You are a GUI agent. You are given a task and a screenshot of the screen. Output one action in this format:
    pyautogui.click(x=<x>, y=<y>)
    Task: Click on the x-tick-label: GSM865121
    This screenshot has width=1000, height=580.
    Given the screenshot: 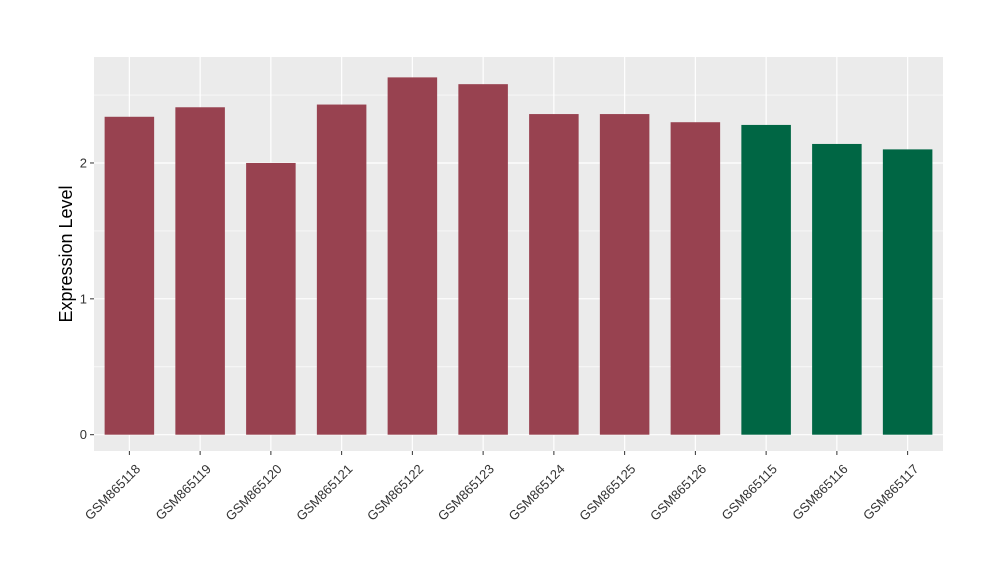 What is the action you would take?
    pyautogui.click(x=324, y=492)
    